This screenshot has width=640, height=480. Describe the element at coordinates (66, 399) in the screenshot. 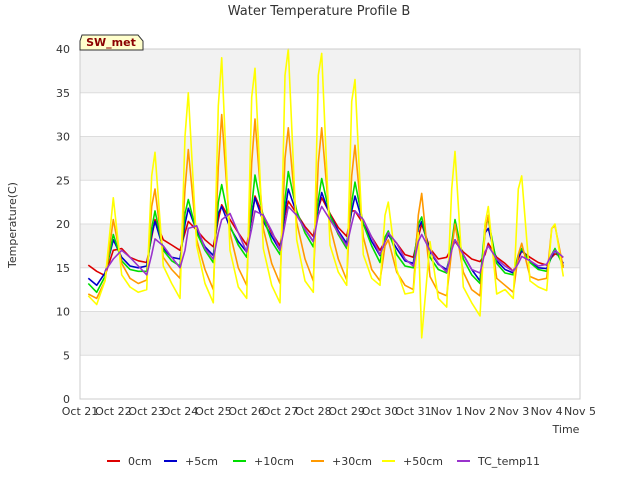

I see `y-tick-label: 0` at that location.